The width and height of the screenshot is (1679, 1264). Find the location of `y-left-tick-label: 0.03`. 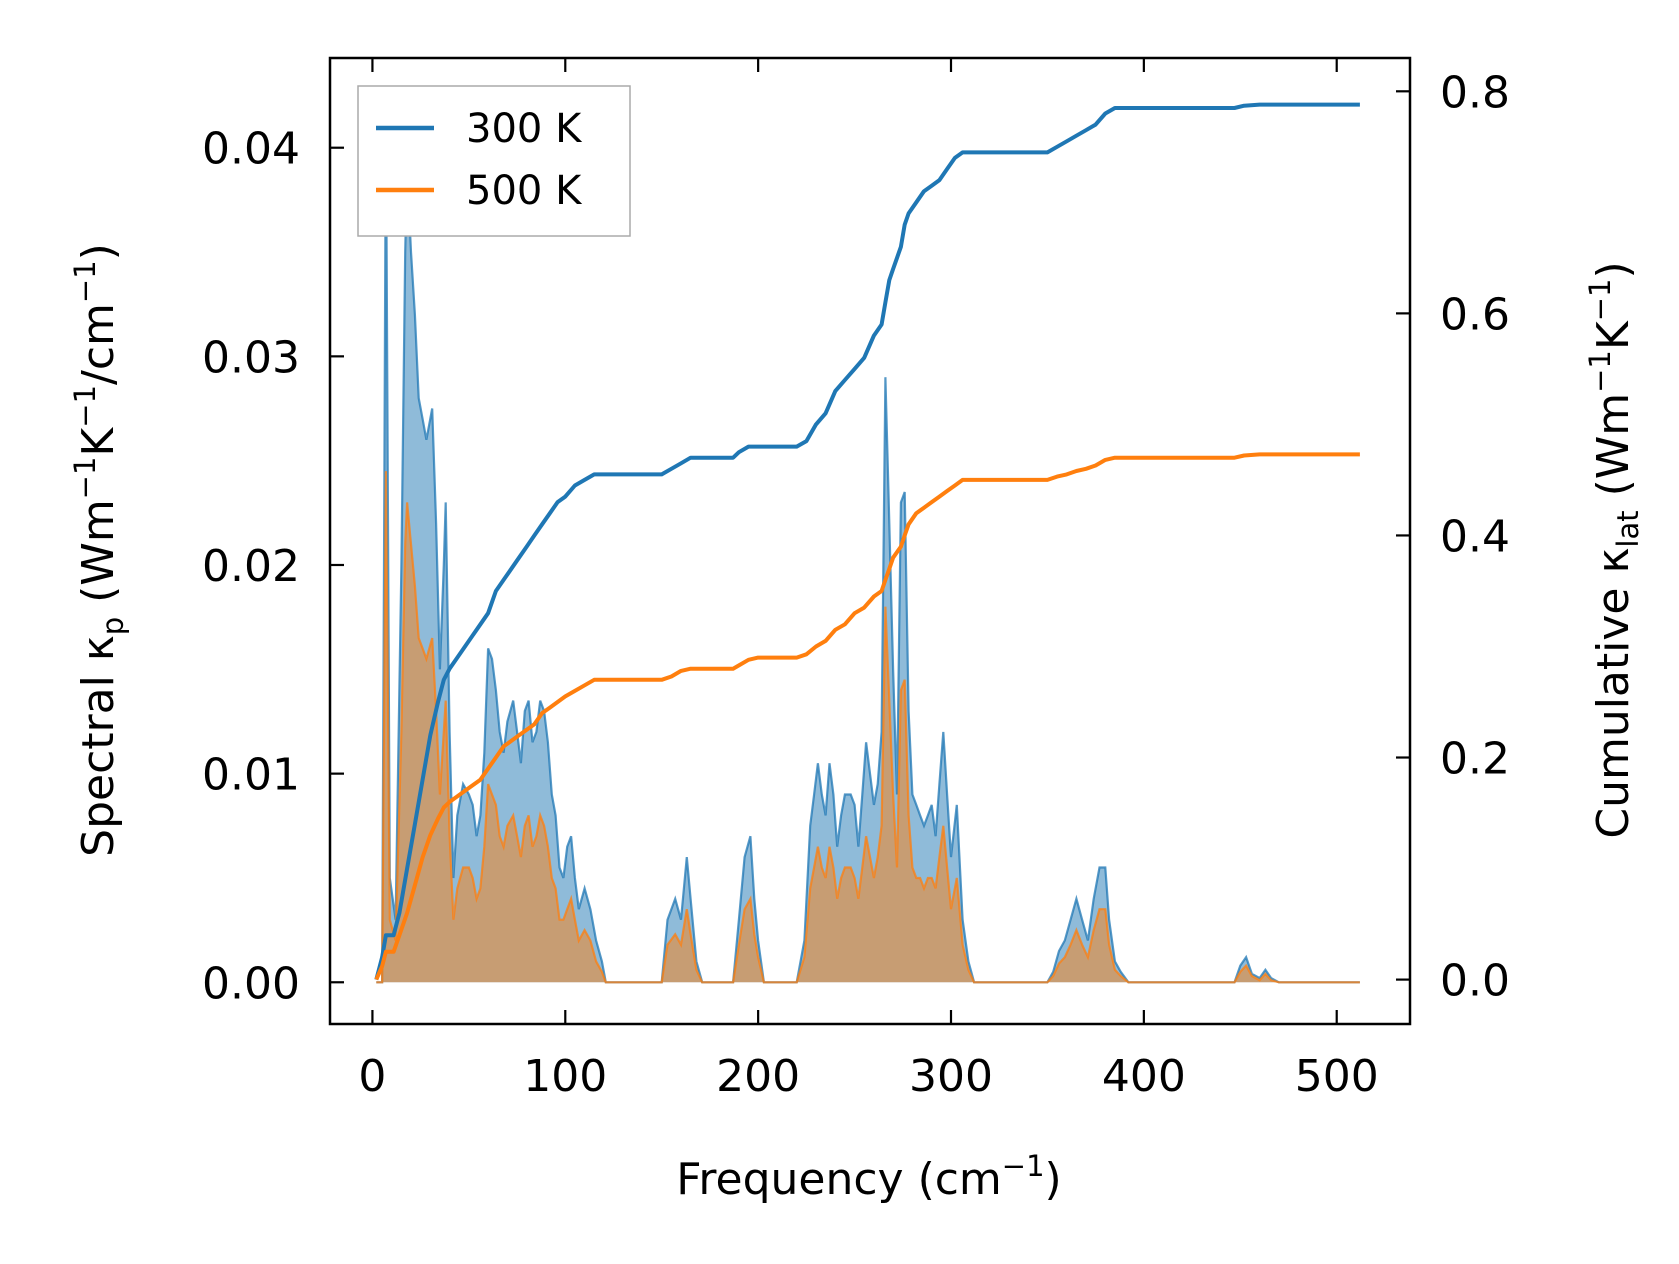

y-left-tick-label: 0.03 is located at coordinates (251, 357).